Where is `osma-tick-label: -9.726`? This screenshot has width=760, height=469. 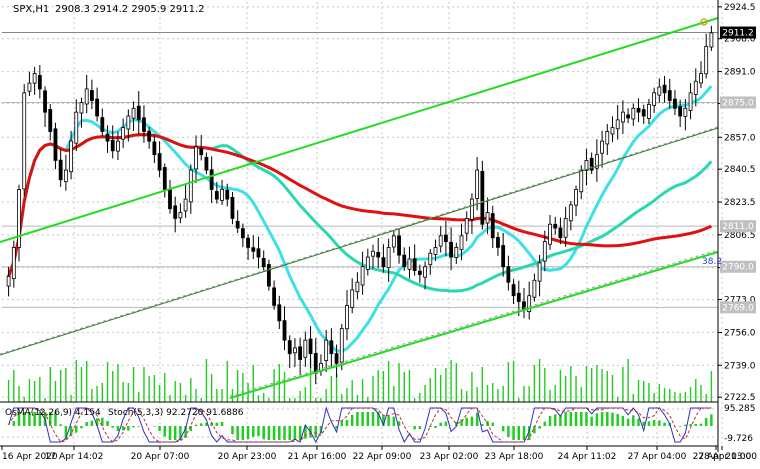 osma-tick-label: -9.726 is located at coordinates (738, 439).